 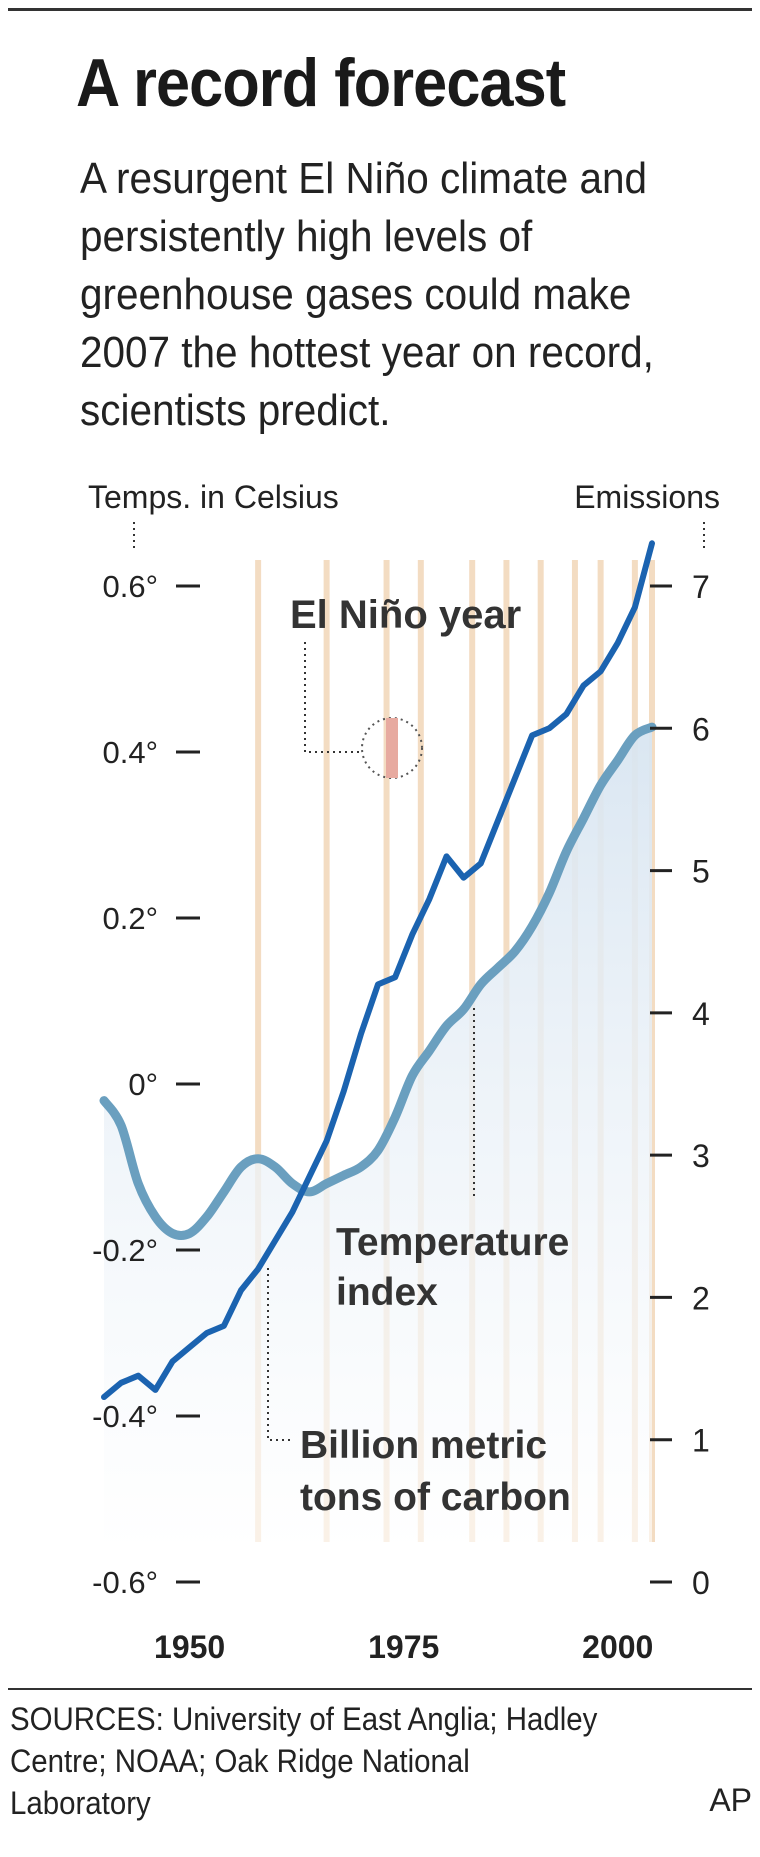 I want to click on y-right-tick-label: 7, so click(x=701, y=587).